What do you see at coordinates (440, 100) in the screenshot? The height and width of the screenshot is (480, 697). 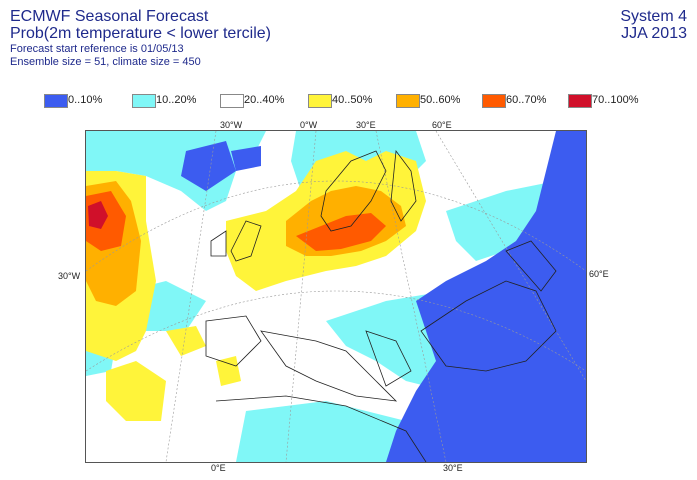 I see `legend-label: 50..60%` at bounding box center [440, 100].